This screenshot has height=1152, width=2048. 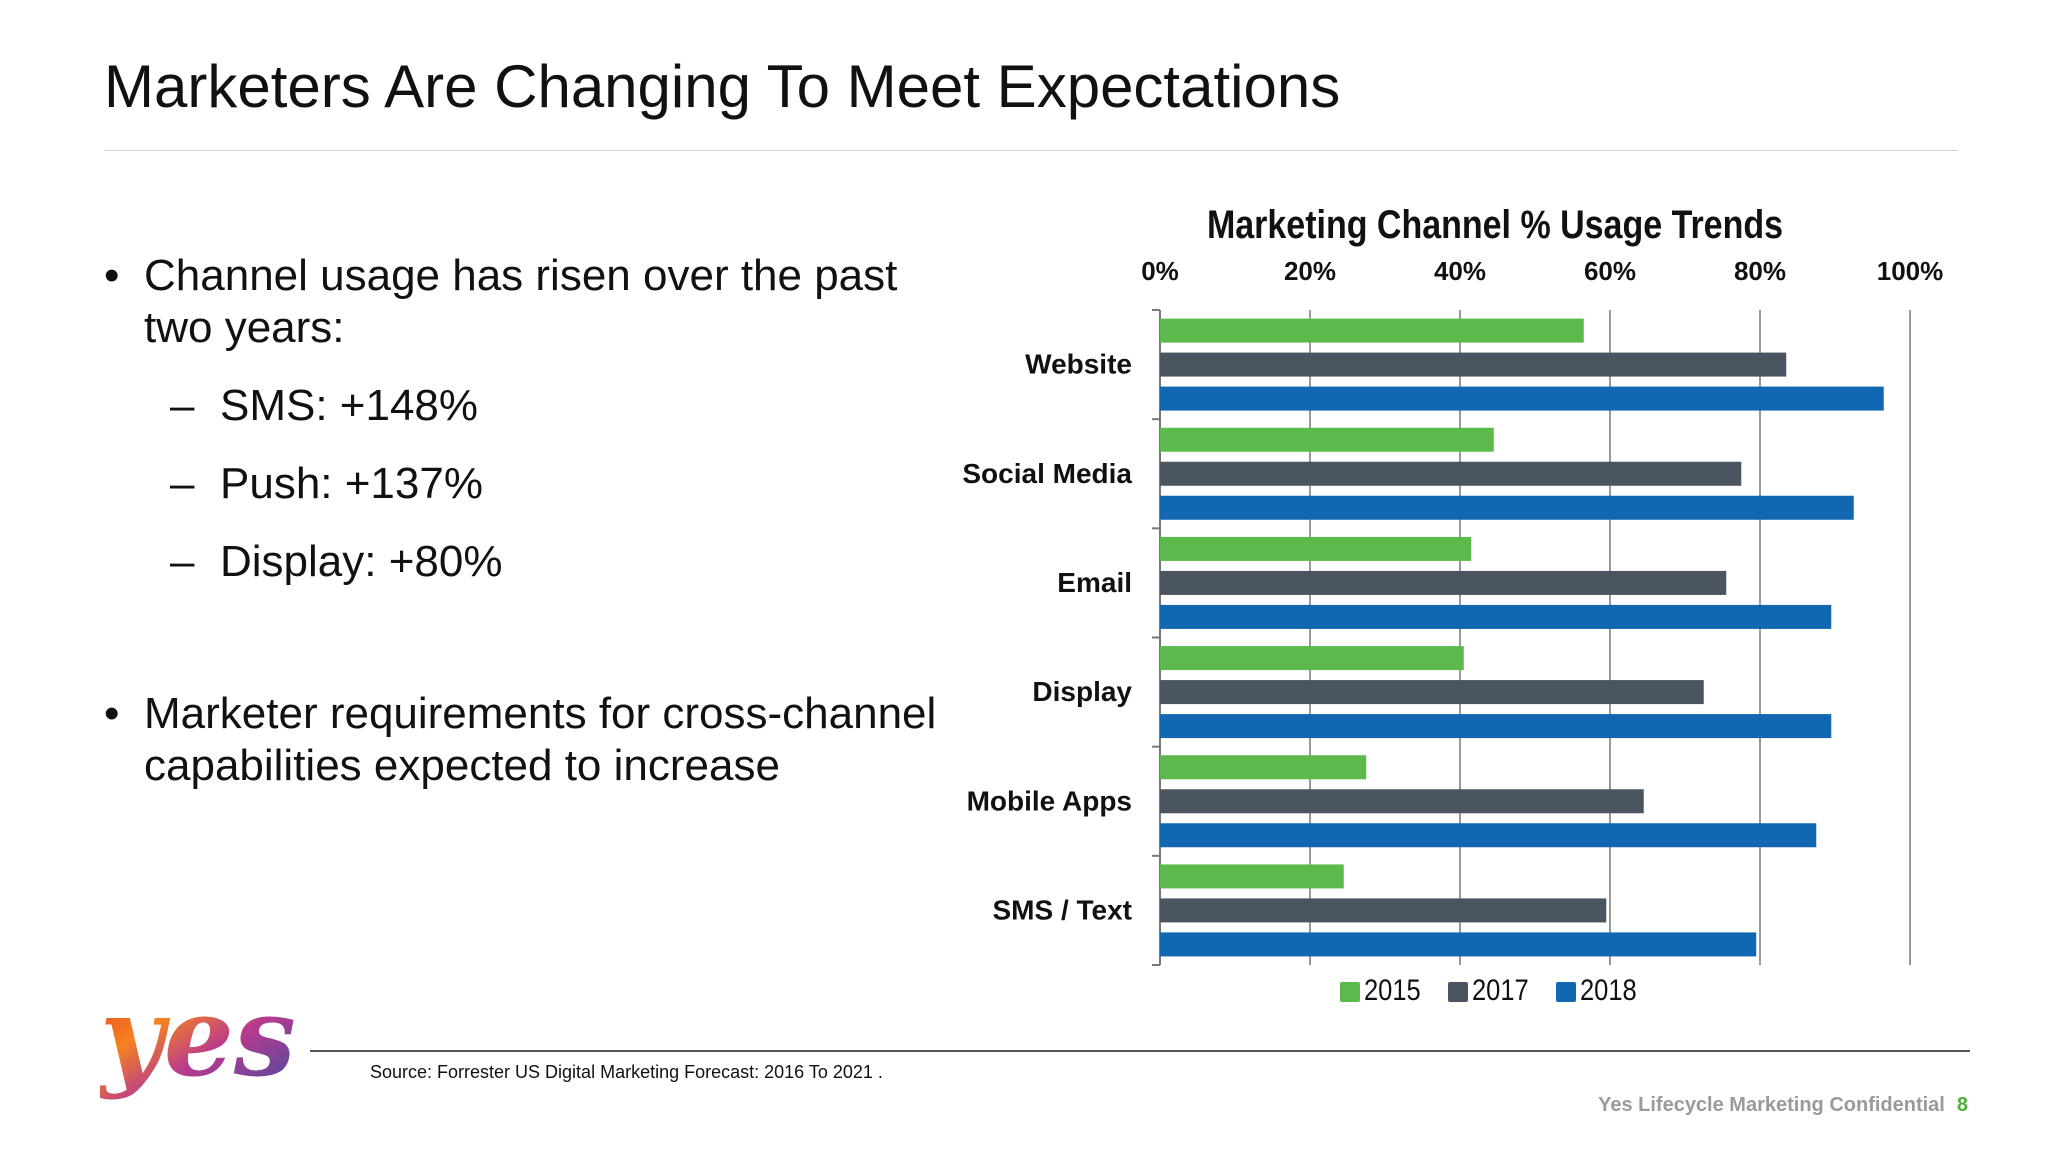 I want to click on category-label-sms-text: SMS / Text, so click(x=1062, y=909).